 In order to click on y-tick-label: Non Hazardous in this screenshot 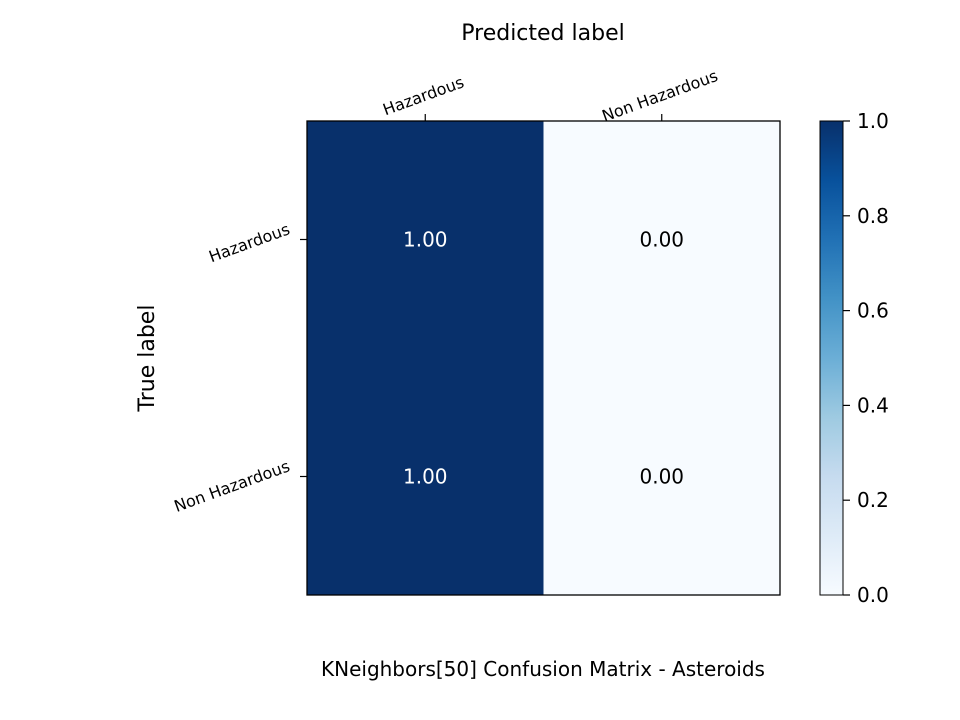, I will do `click(231, 485)`.